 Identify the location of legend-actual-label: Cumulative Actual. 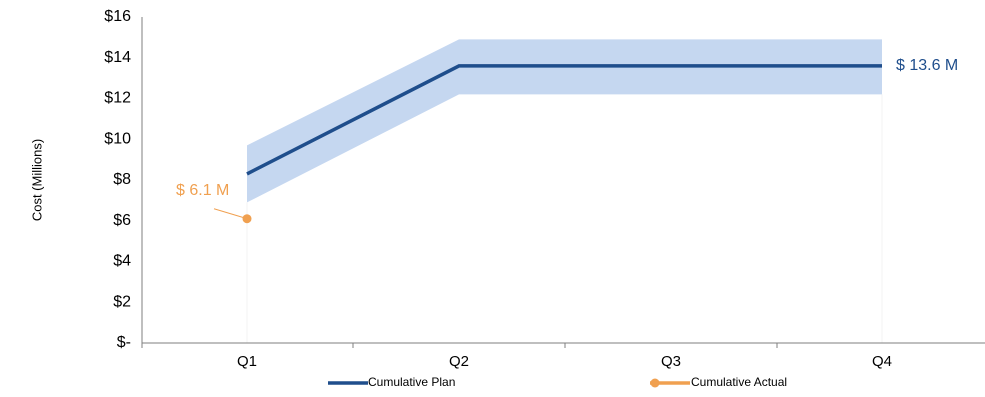
(739, 382).